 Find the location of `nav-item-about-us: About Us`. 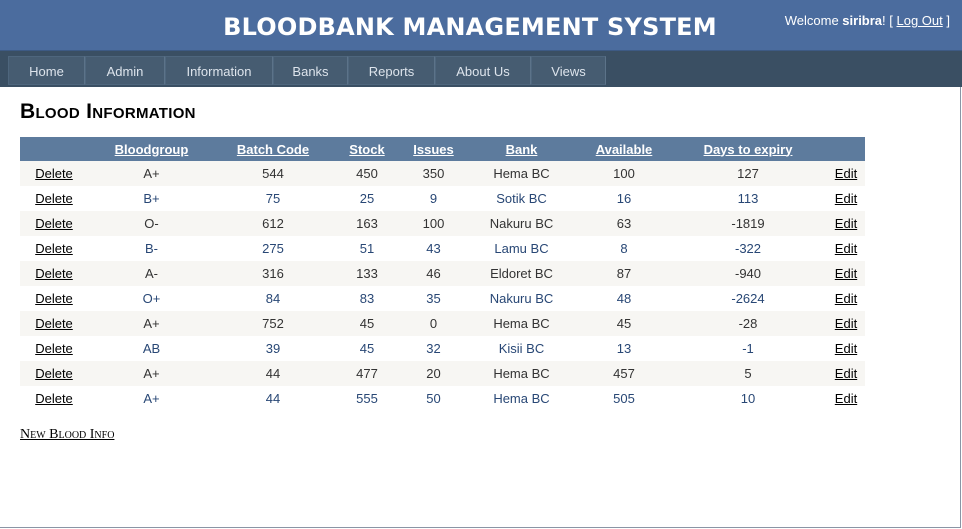

nav-item-about-us: About Us is located at coordinates (483, 70).